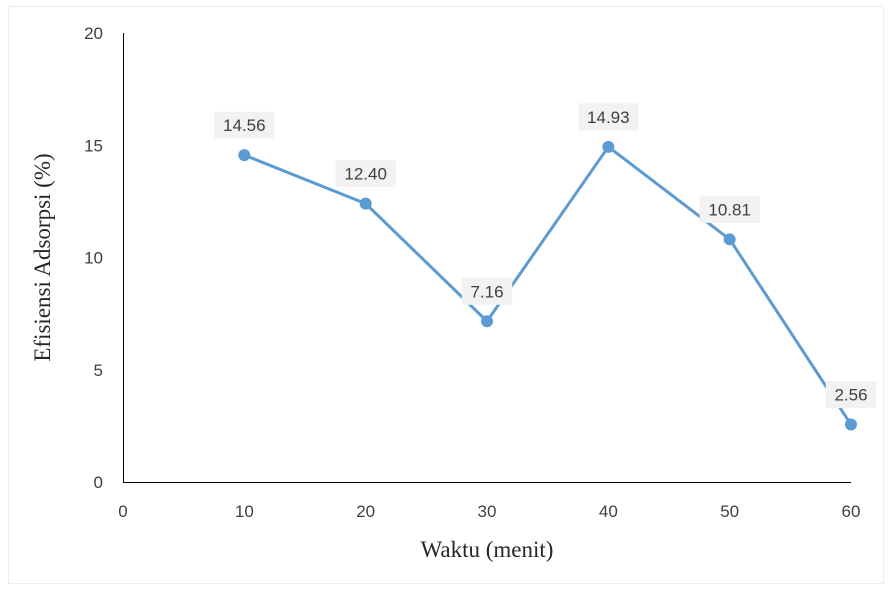  I want to click on x-tick-label: 50, so click(729, 511).